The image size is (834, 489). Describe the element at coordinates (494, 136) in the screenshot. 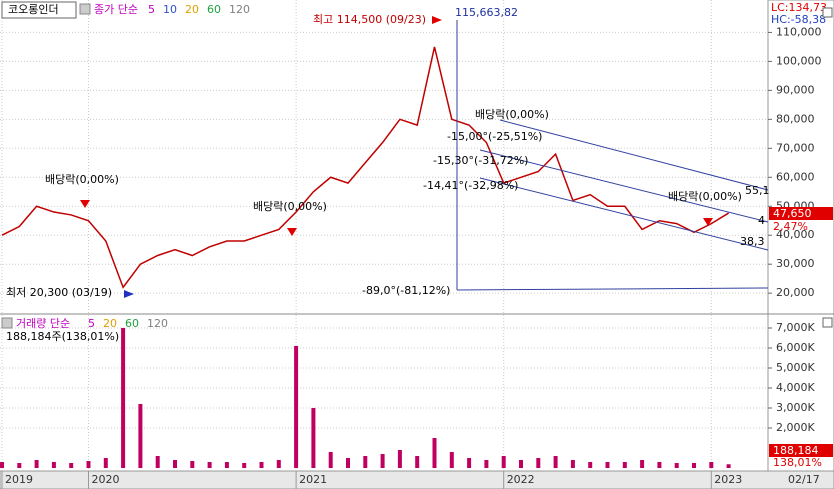

I see `annotation: -15,00°(-25,51%)` at that location.